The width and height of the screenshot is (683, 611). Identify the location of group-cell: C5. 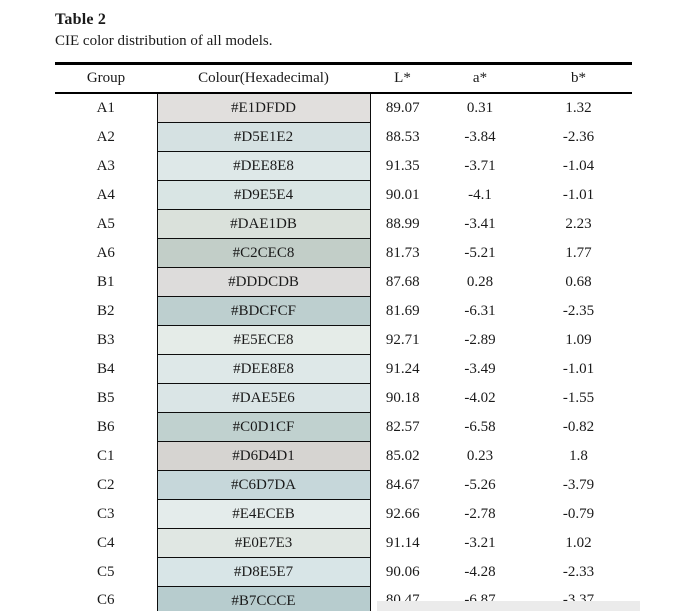
(105, 571).